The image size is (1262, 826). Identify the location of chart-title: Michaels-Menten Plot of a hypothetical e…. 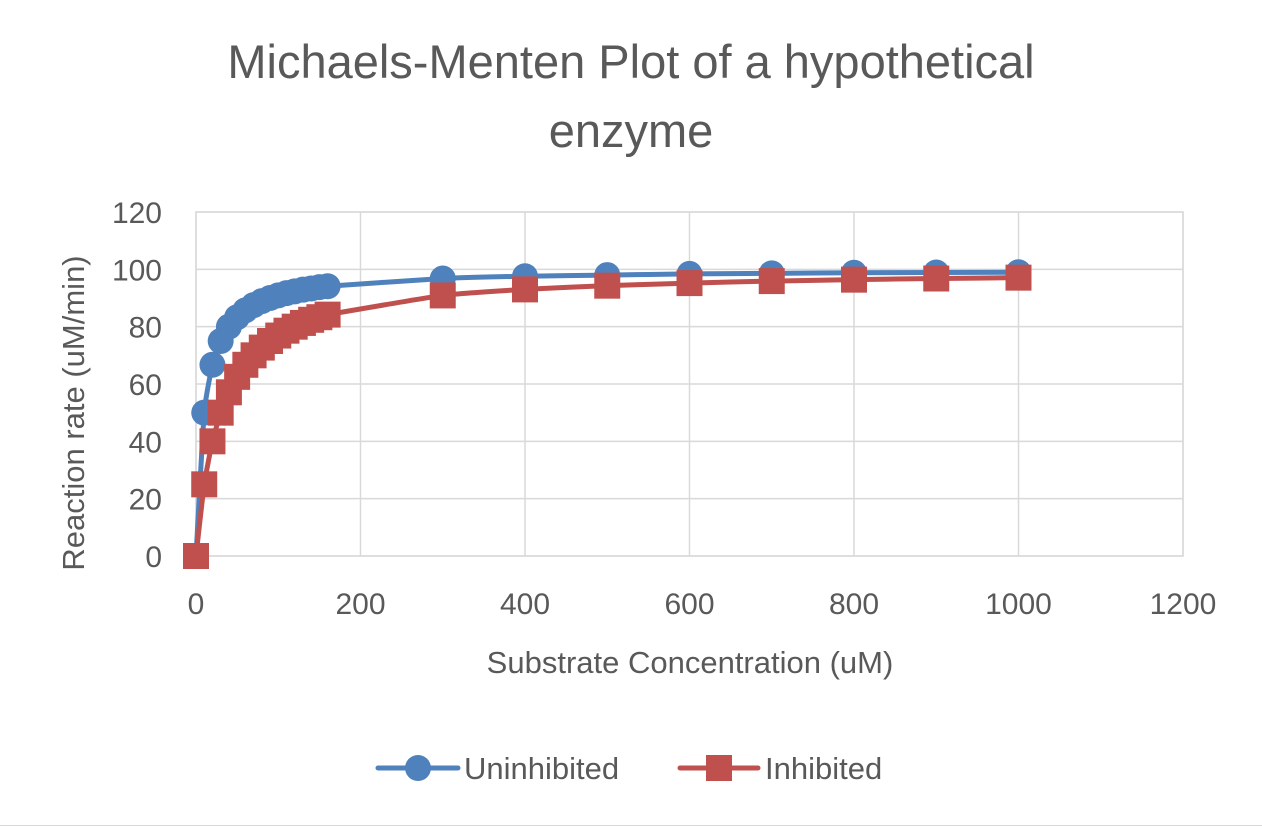
(630, 96).